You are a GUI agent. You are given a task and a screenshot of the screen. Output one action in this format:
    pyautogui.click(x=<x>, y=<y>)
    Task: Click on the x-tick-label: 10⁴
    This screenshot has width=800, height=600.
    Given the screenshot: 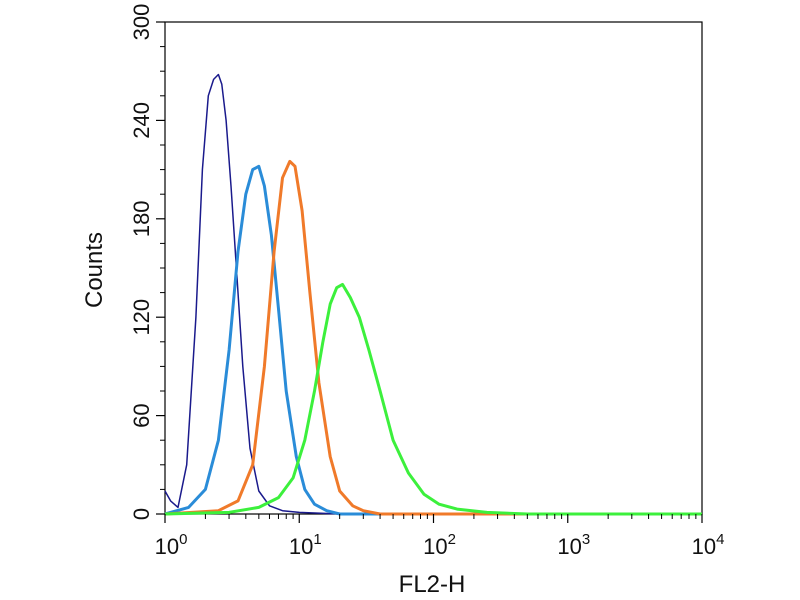 What is the action you would take?
    pyautogui.click(x=708, y=545)
    